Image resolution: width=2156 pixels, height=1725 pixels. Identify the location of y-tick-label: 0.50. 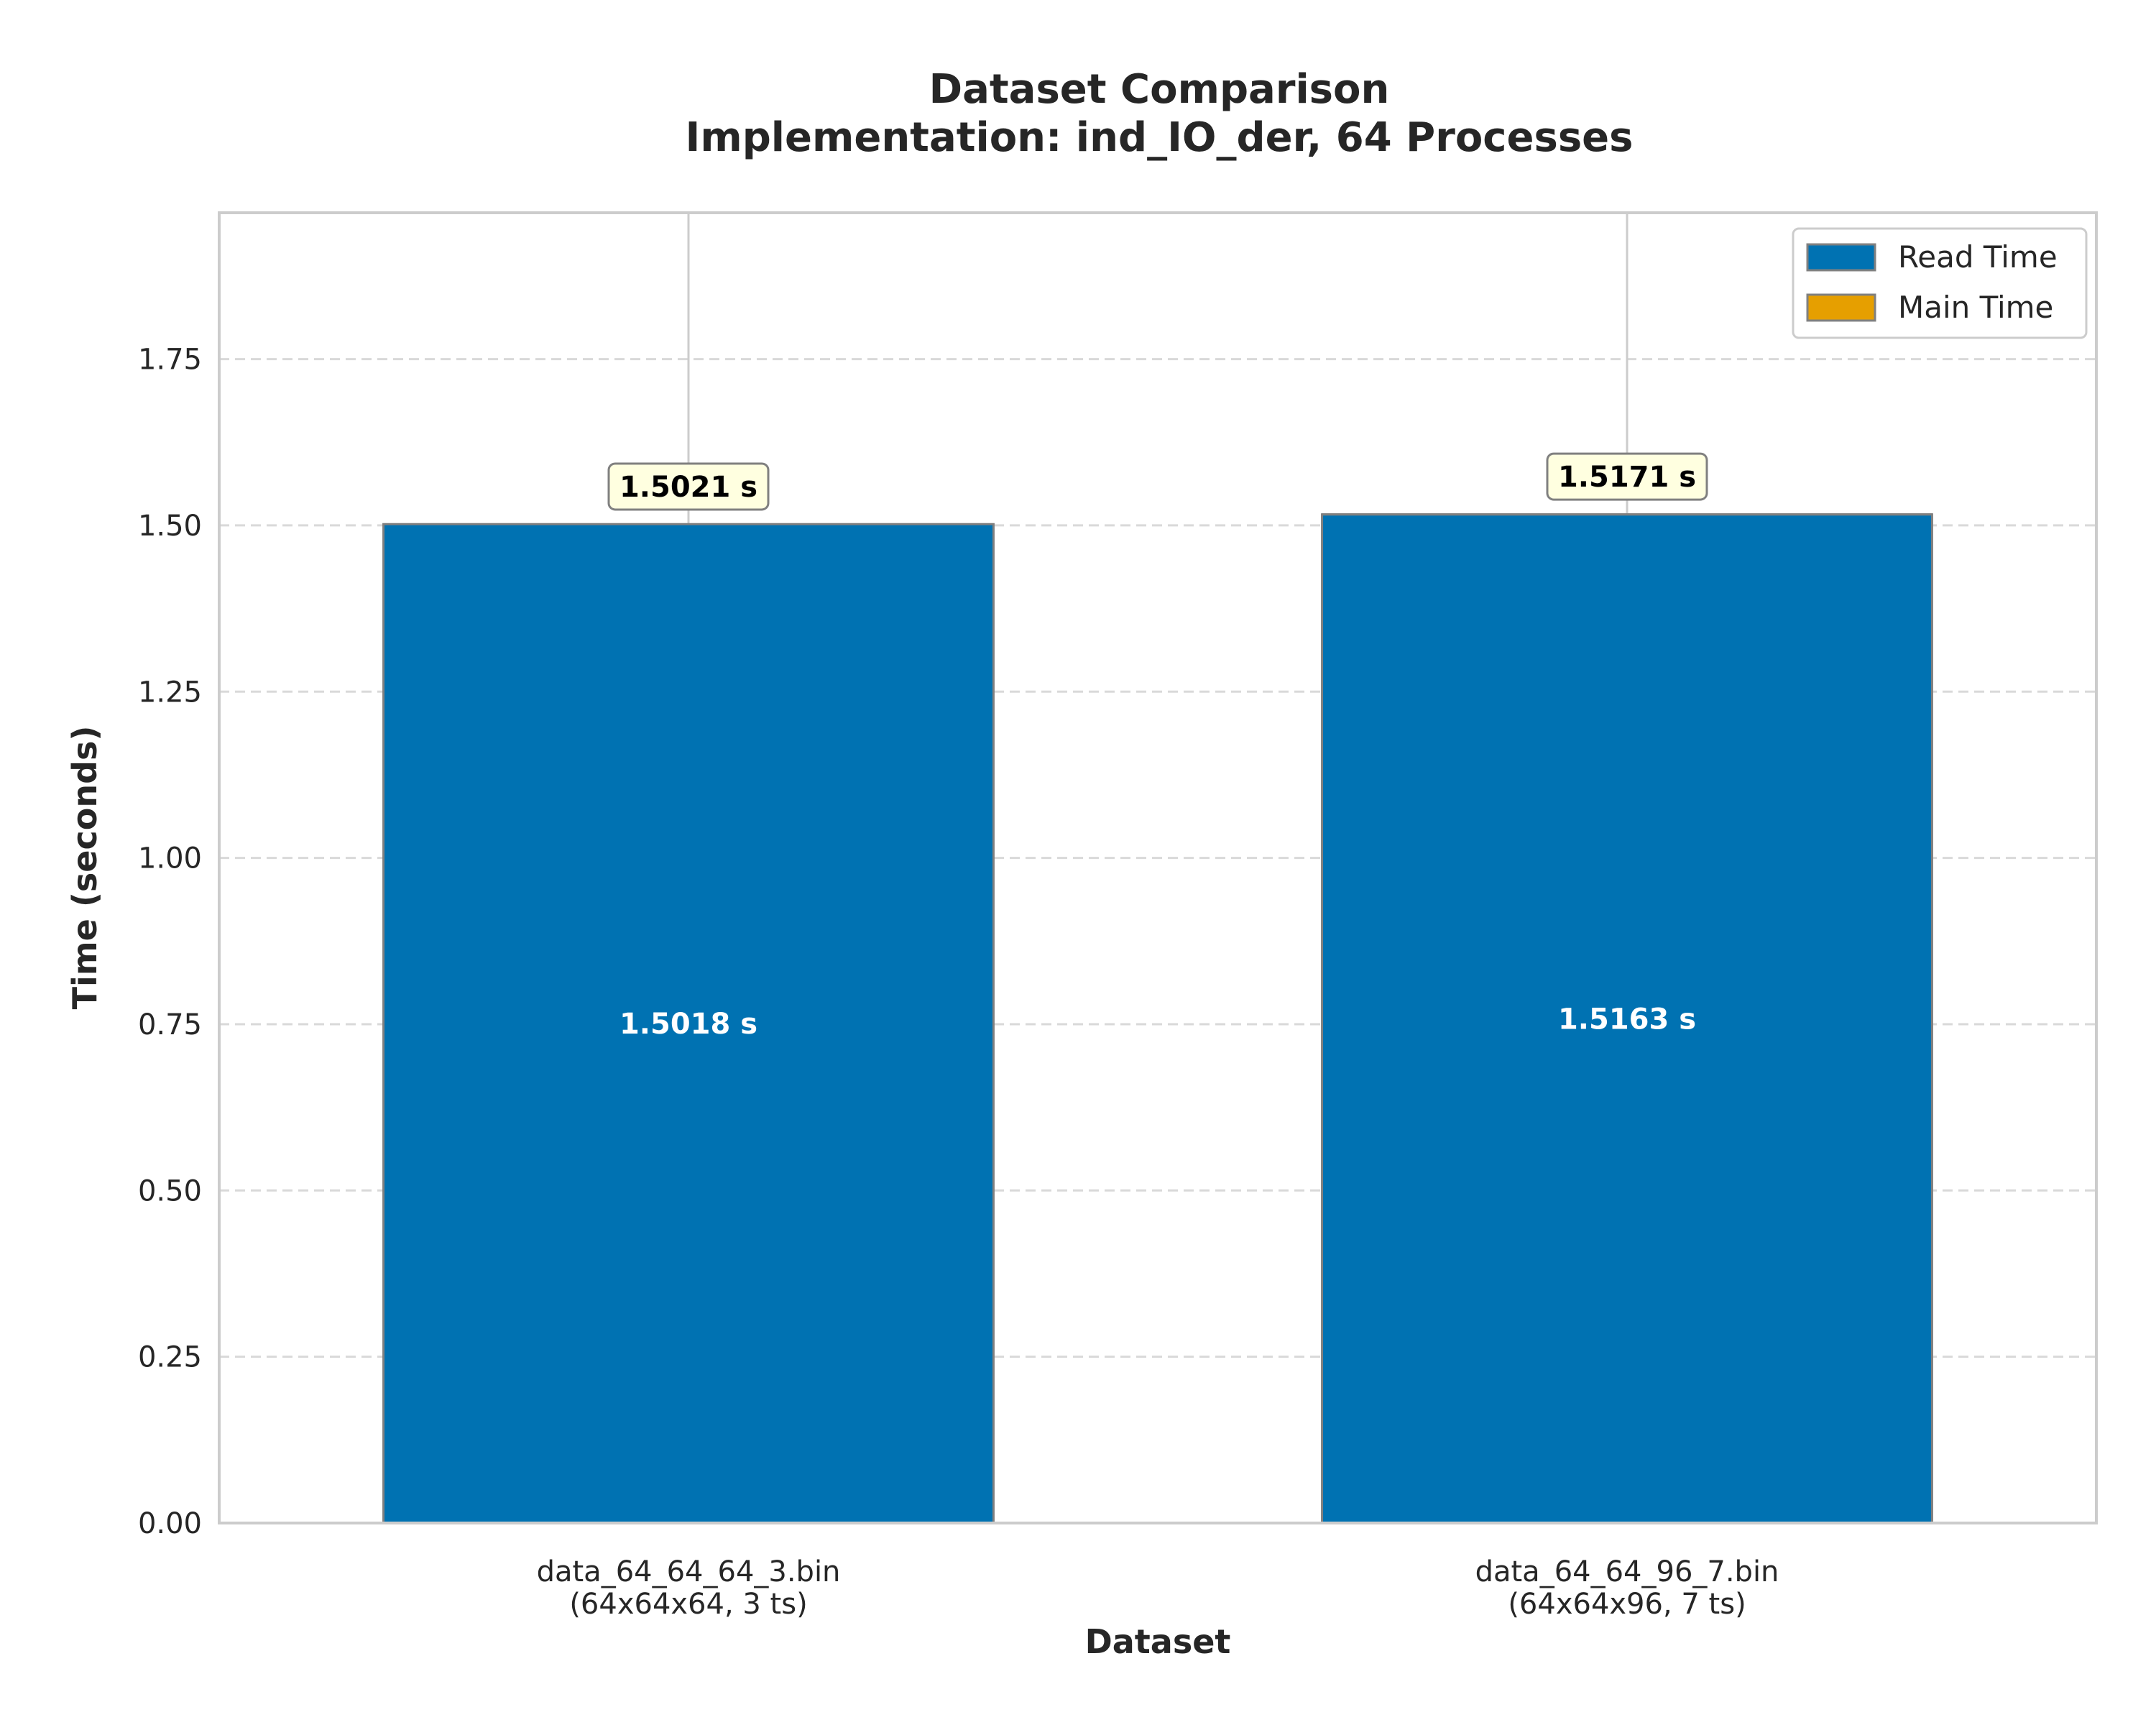
(170, 1191).